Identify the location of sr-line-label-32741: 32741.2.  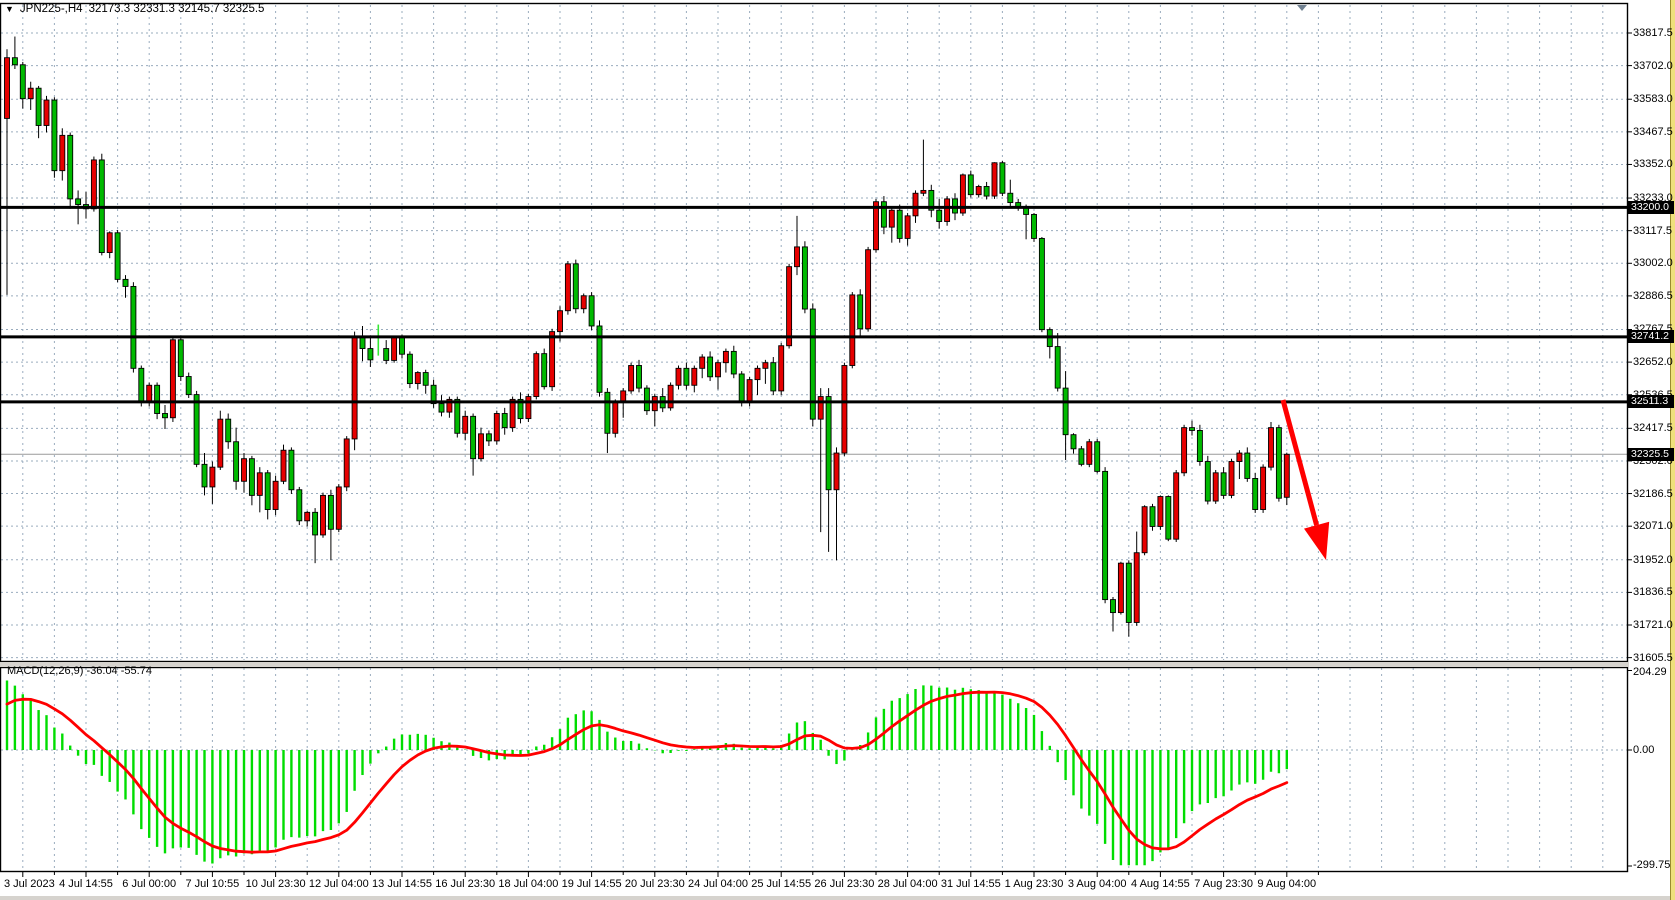
(1651, 337).